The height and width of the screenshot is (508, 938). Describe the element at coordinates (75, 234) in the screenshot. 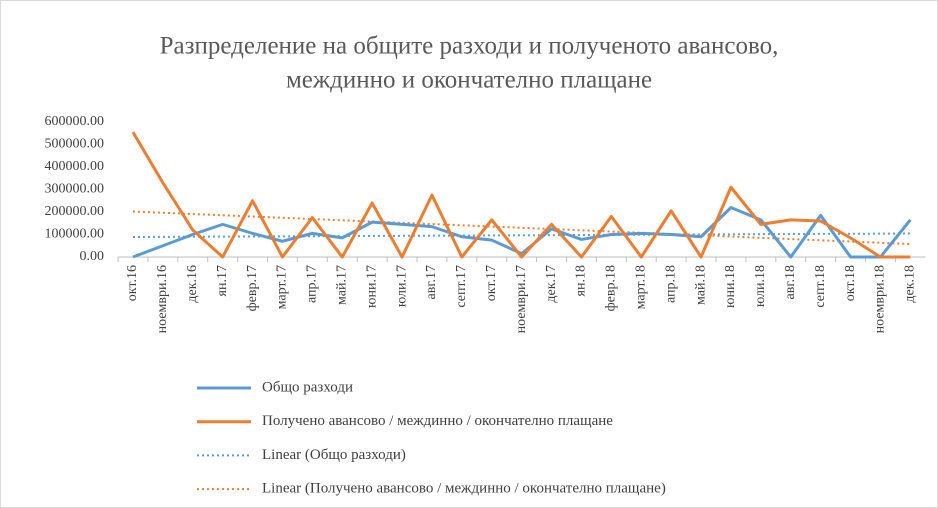

I see `y-tick-label: 100000.00` at that location.